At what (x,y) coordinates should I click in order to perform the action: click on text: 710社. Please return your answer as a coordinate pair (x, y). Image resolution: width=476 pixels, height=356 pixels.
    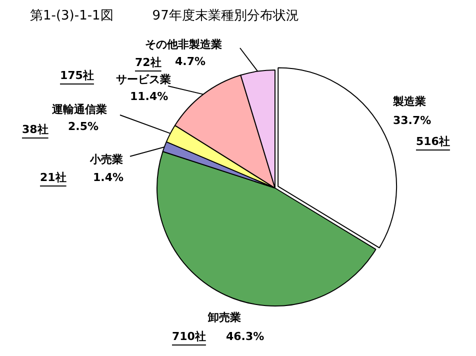
    Looking at the image, I should click on (189, 336).